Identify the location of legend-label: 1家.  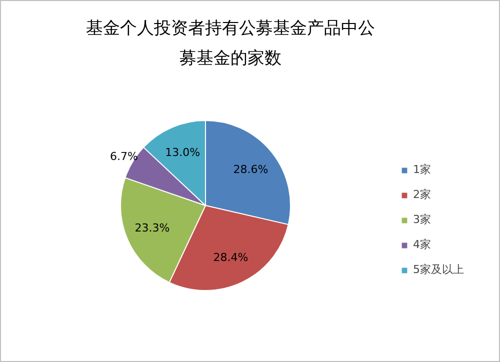
(422, 169).